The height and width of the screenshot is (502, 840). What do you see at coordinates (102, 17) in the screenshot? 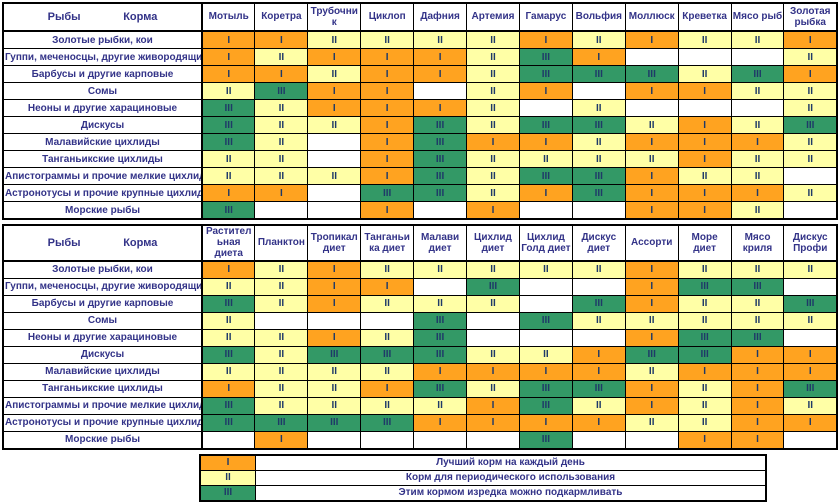
I see `corner-header: Рыбы Корма` at bounding box center [102, 17].